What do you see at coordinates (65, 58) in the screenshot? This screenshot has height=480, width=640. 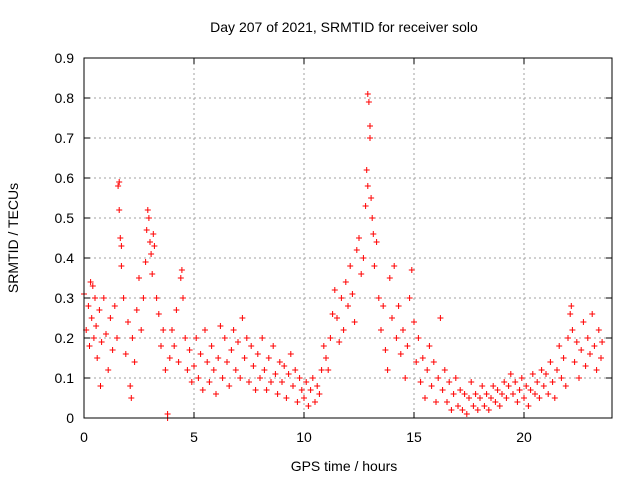 I see `y-tick-label: 0.9` at bounding box center [65, 58].